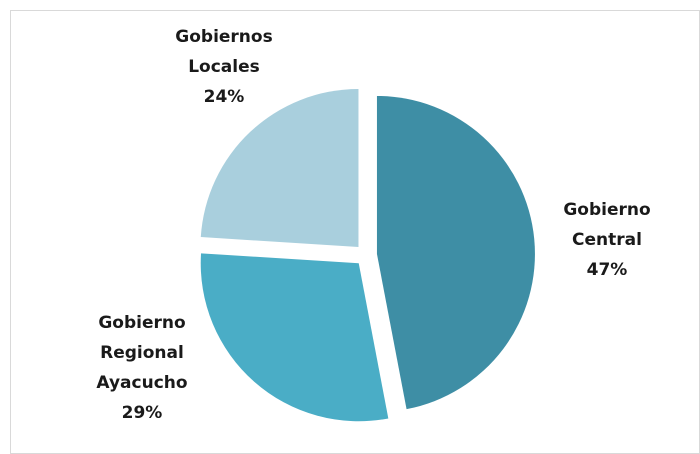 The width and height of the screenshot is (700, 454). I want to click on slice-label: Gobierno Regional Ayacucho, so click(141, 353).